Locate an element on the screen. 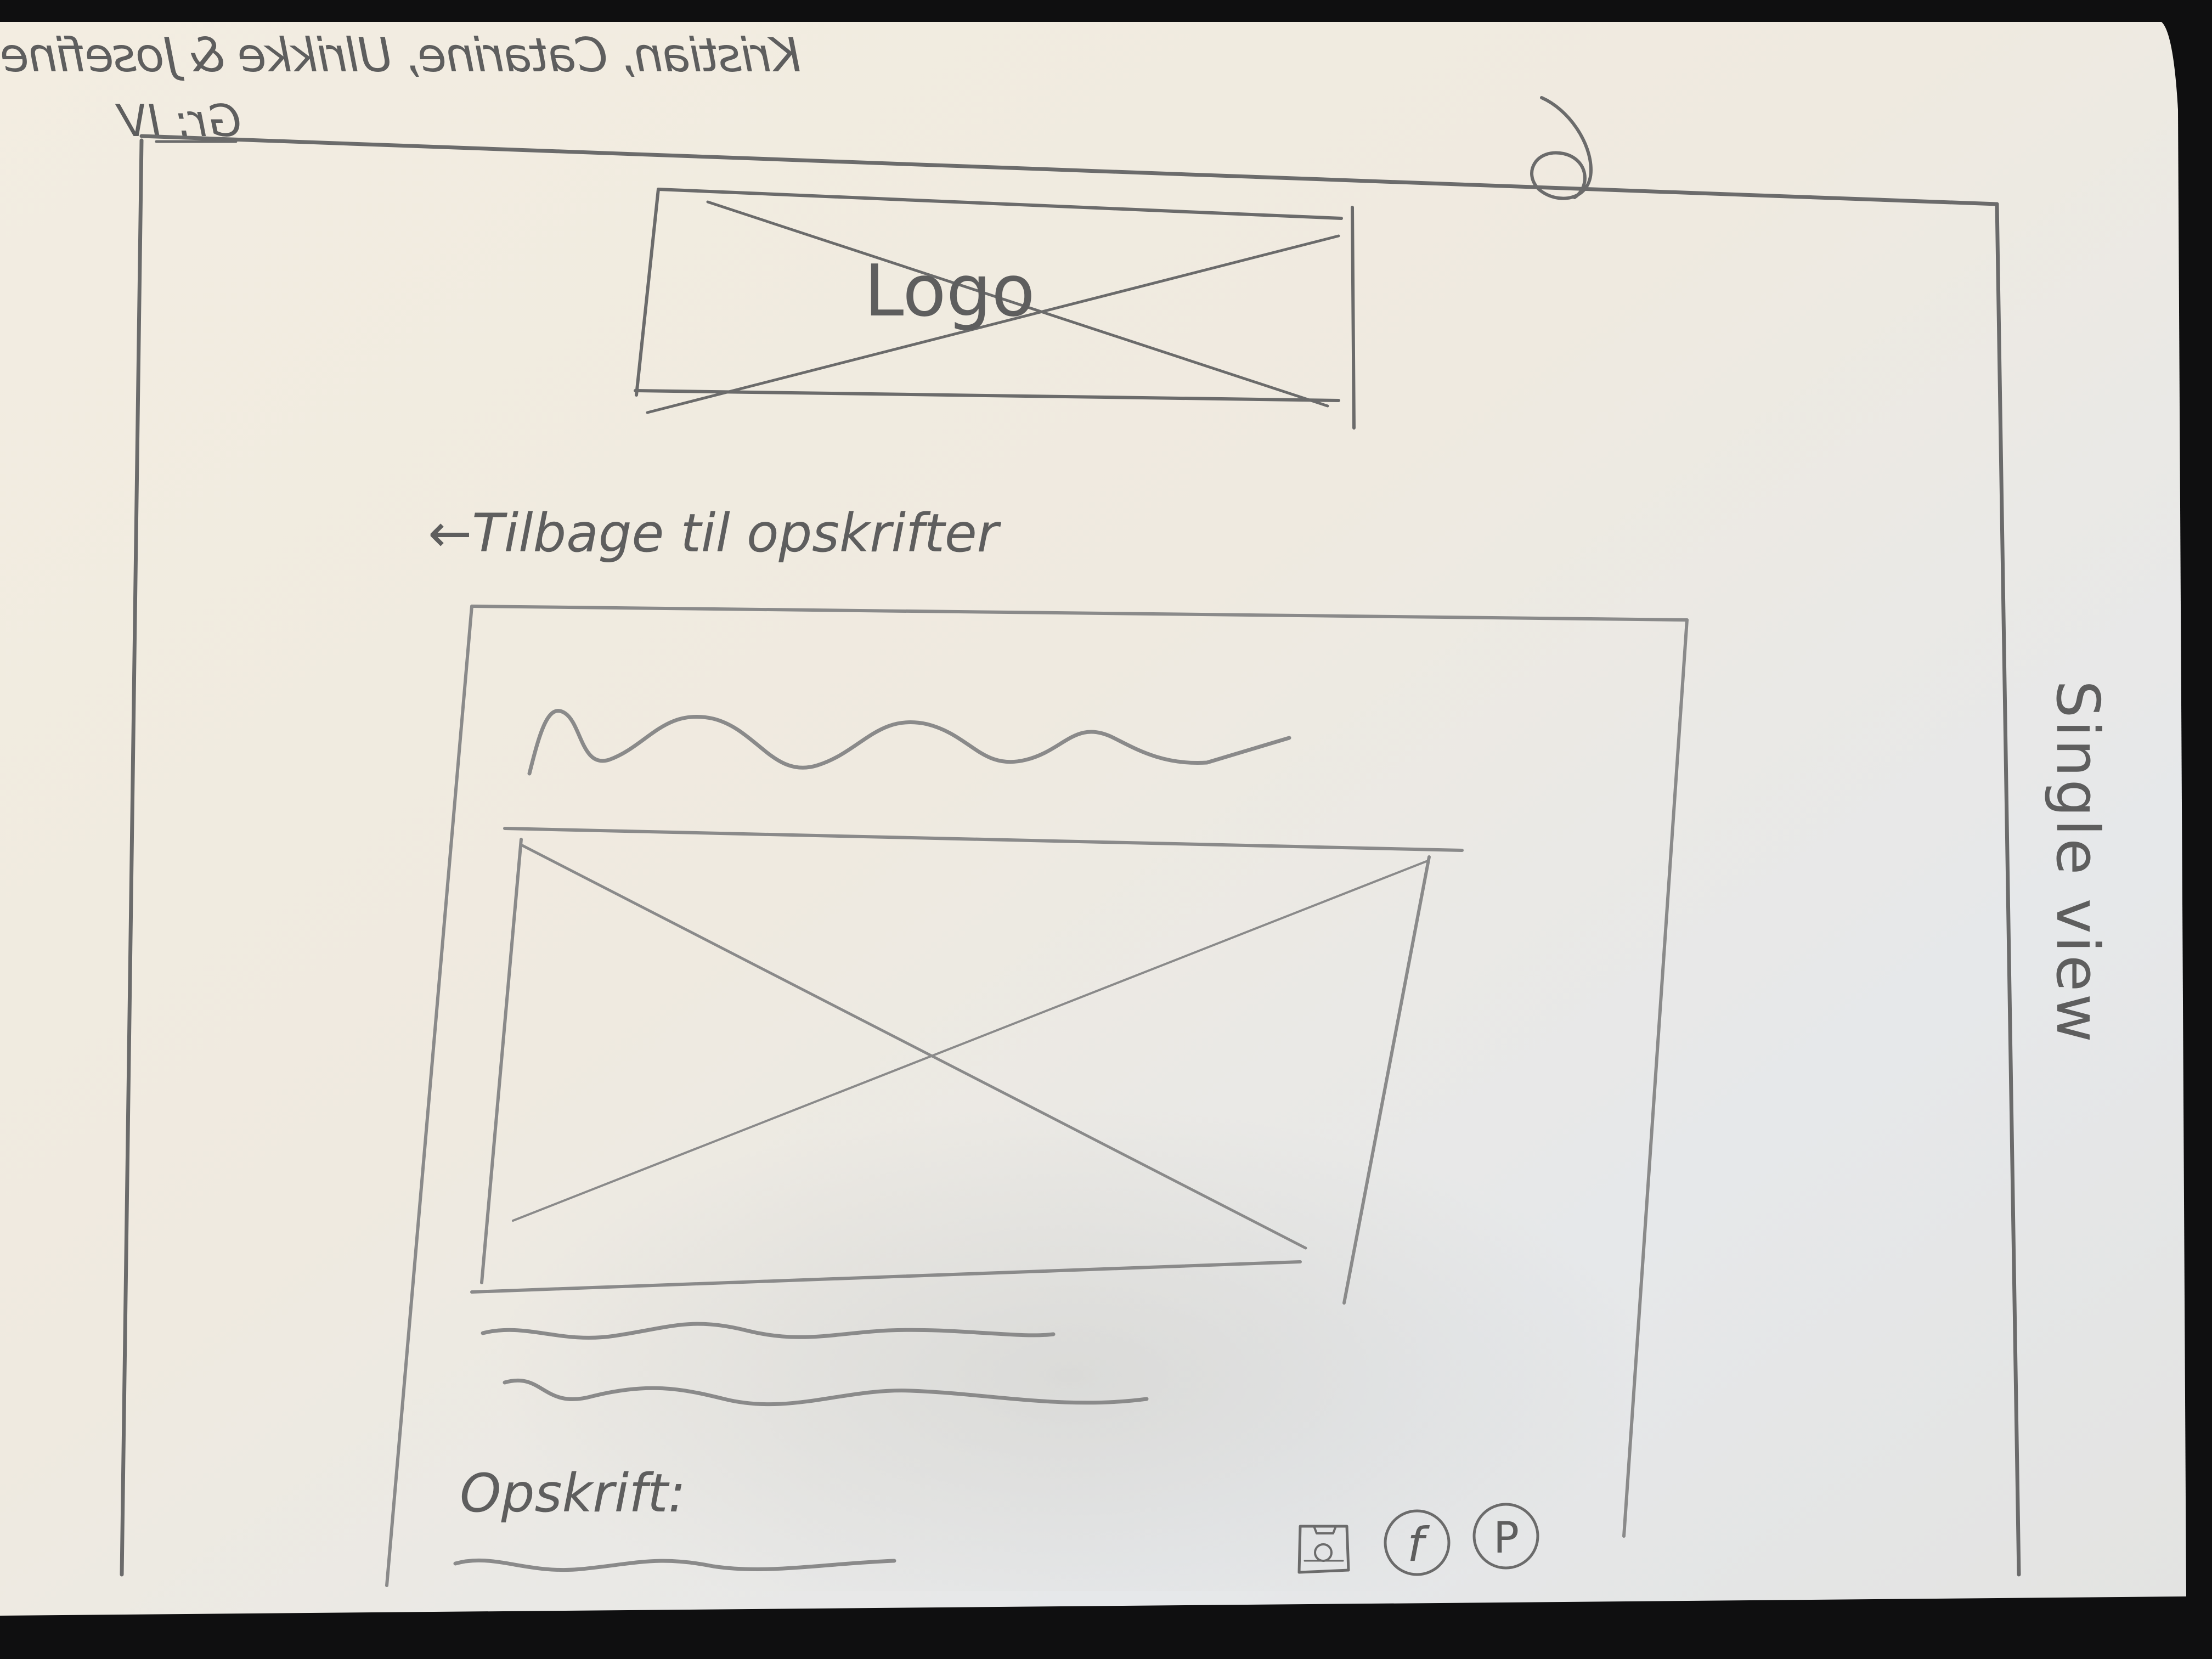 This screenshot has height=1659, width=2212. instagram-icon is located at coordinates (1324, 1549).